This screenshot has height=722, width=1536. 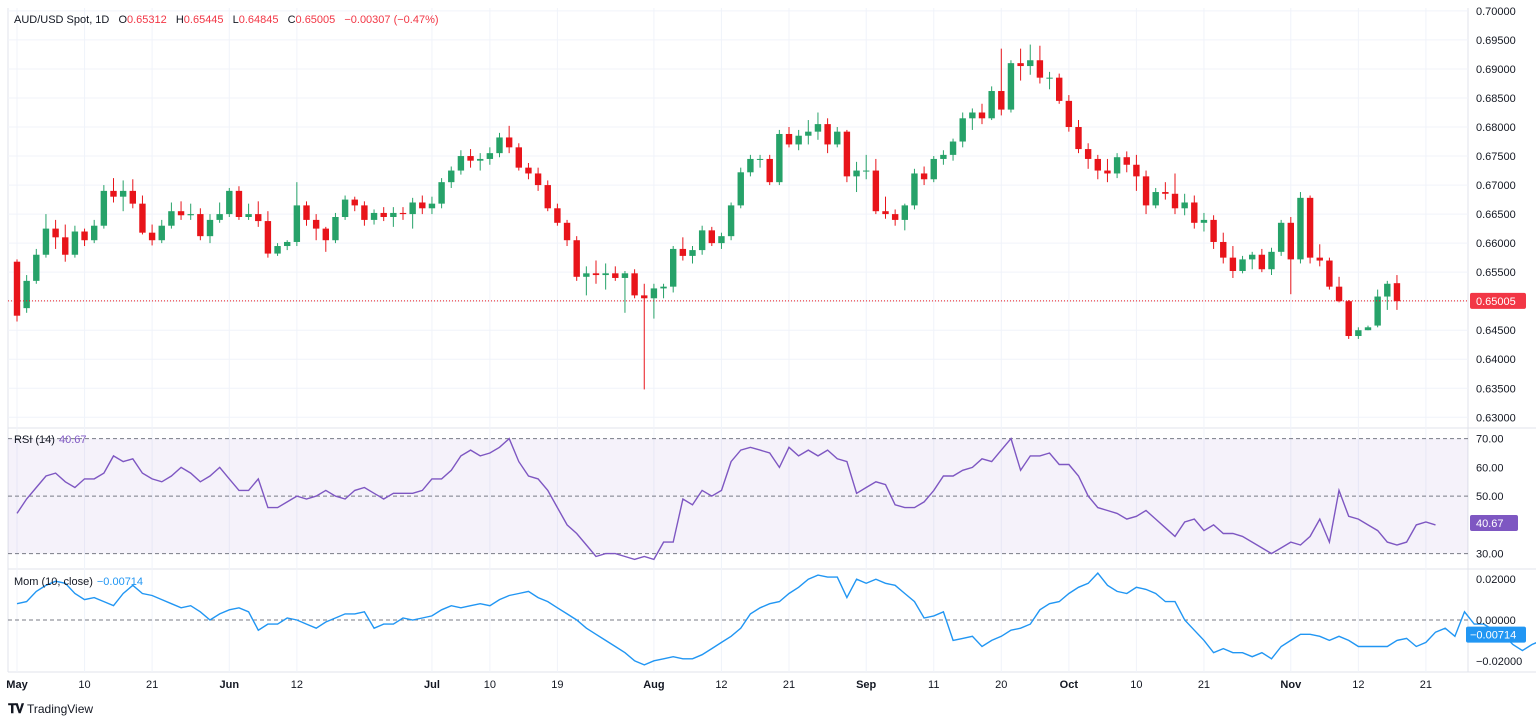 I want to click on tradingview-brand: 𝐓𝐕 TradingView, so click(x=50, y=709).